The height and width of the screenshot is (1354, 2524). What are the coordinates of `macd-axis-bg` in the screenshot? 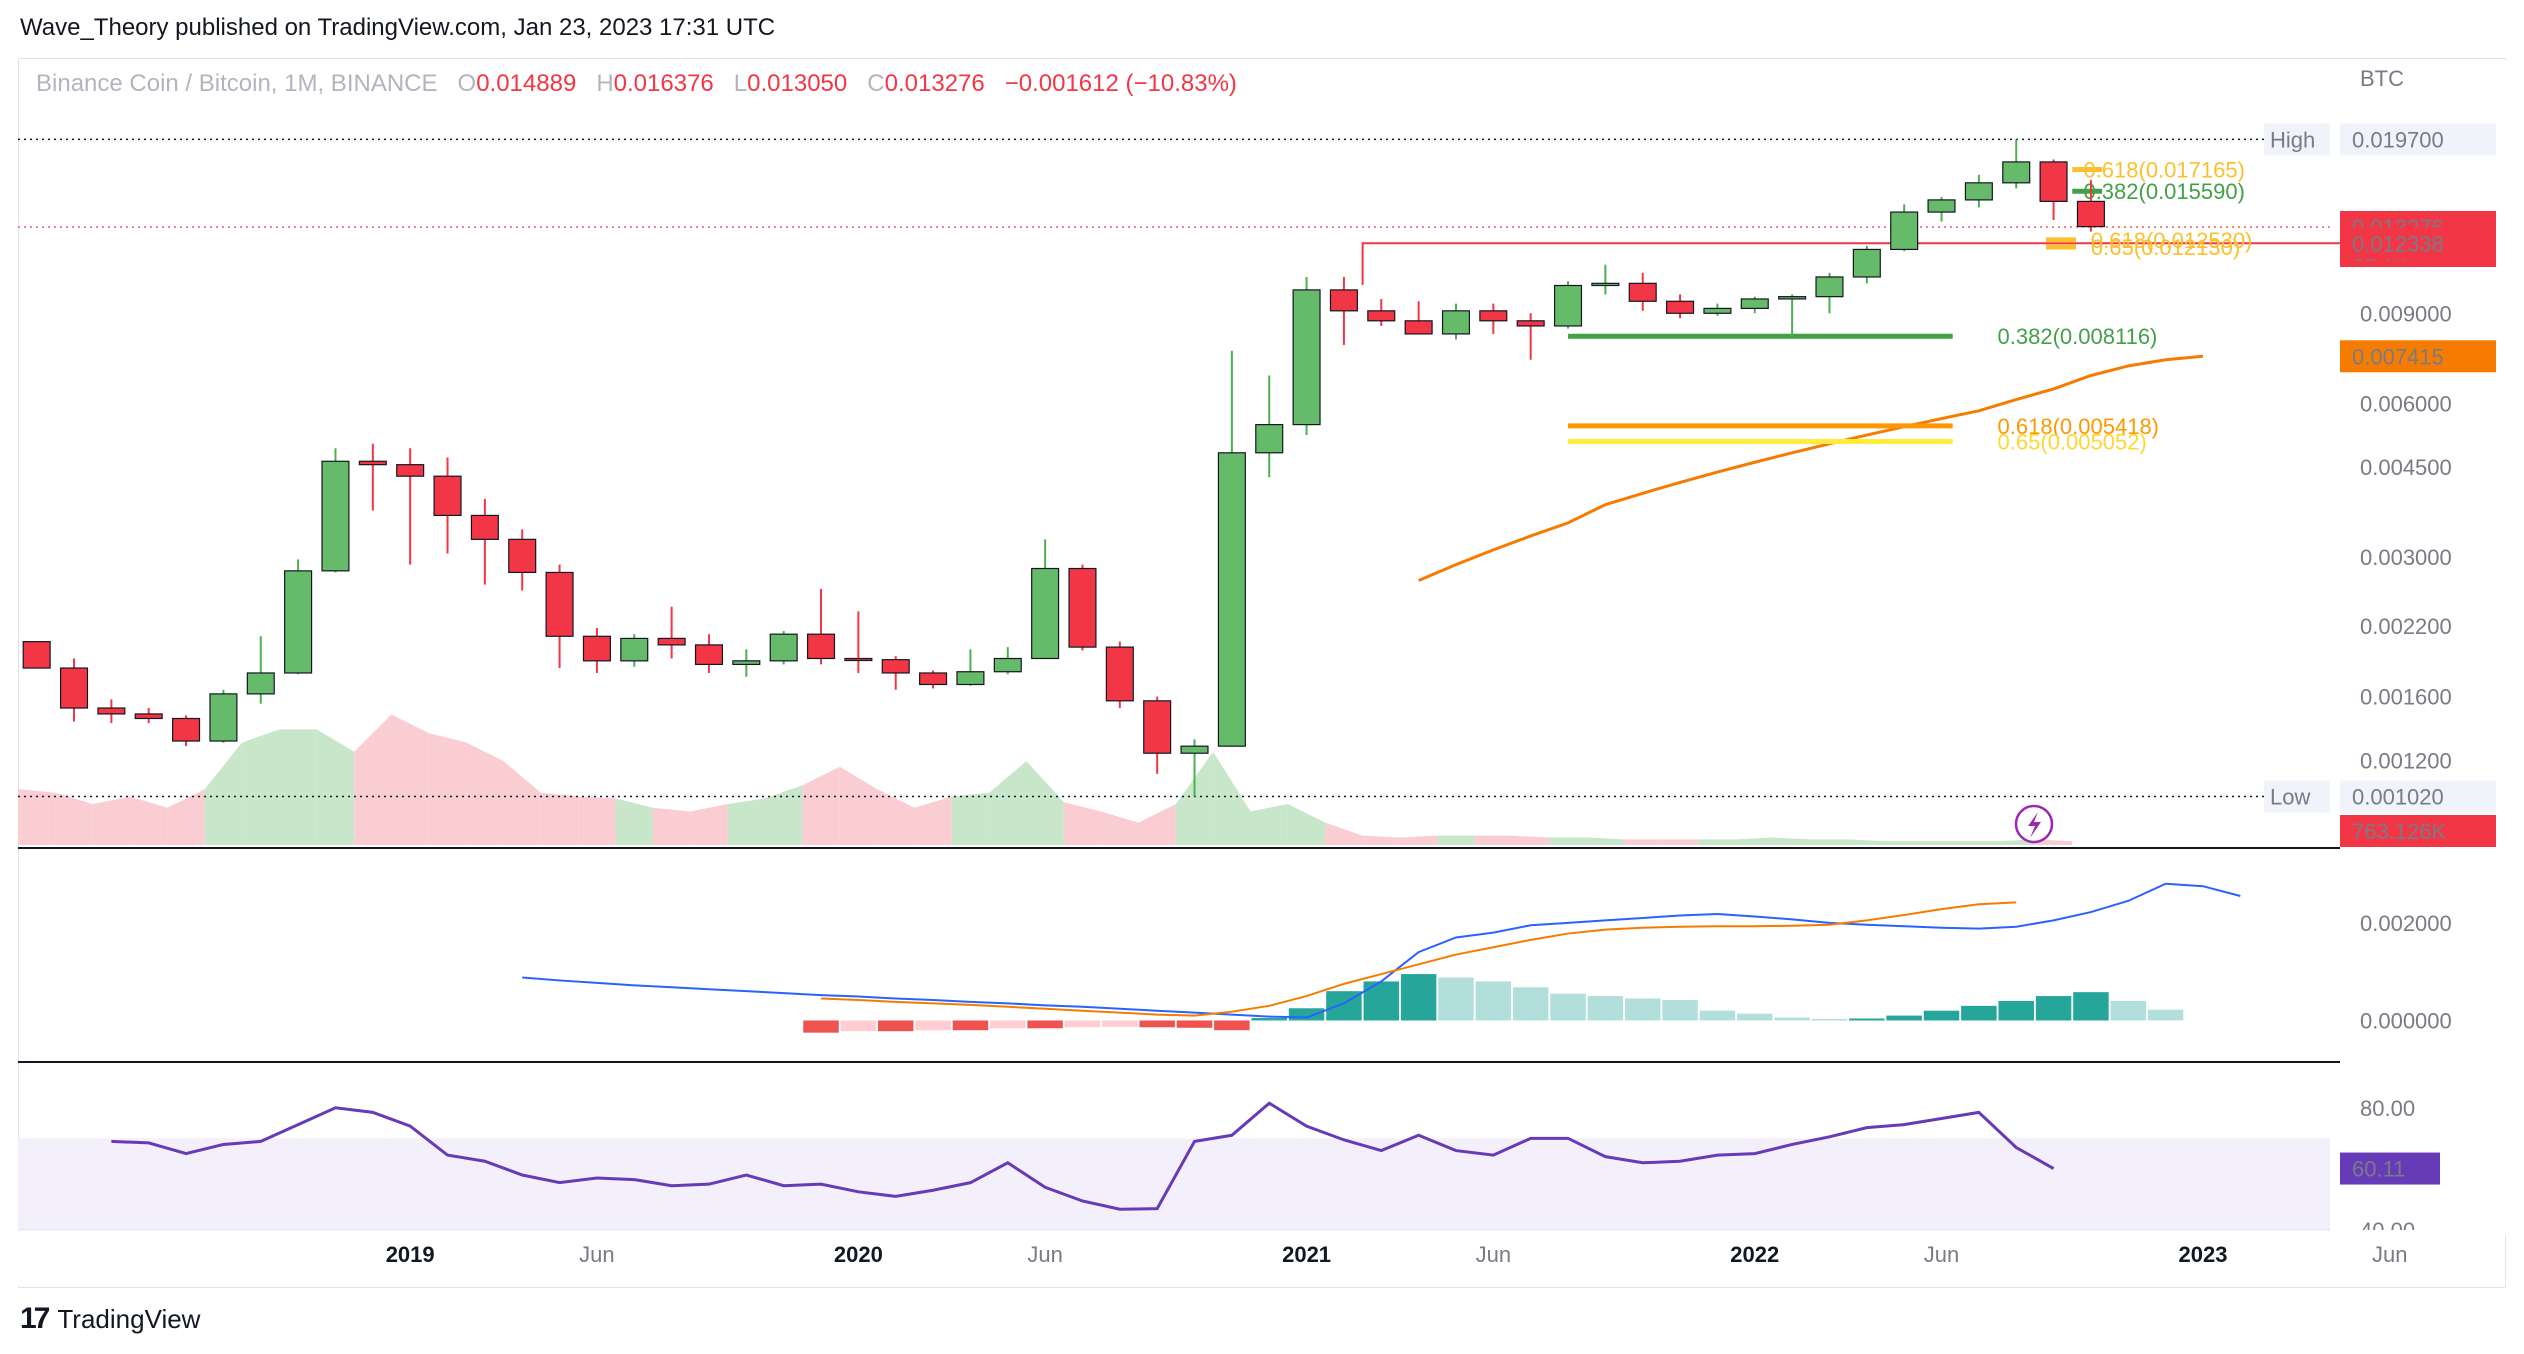 It's located at (2430, 957).